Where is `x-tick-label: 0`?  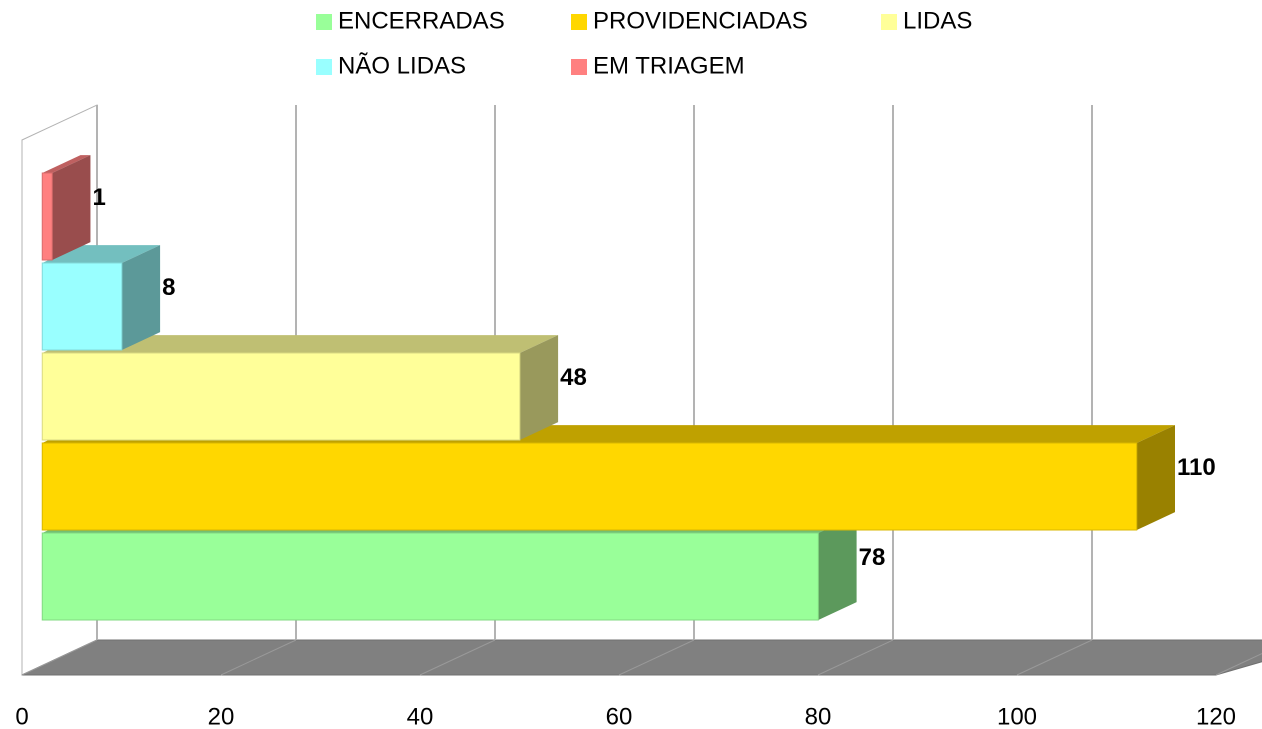
x-tick-label: 0 is located at coordinates (21, 716).